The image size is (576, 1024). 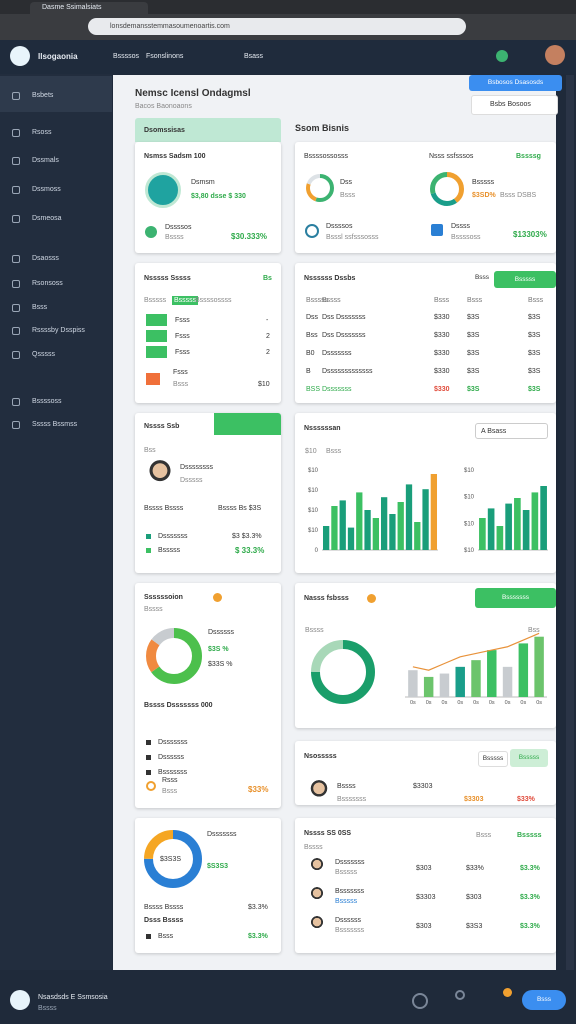 I want to click on text: $30.333%, so click(x=249, y=236).